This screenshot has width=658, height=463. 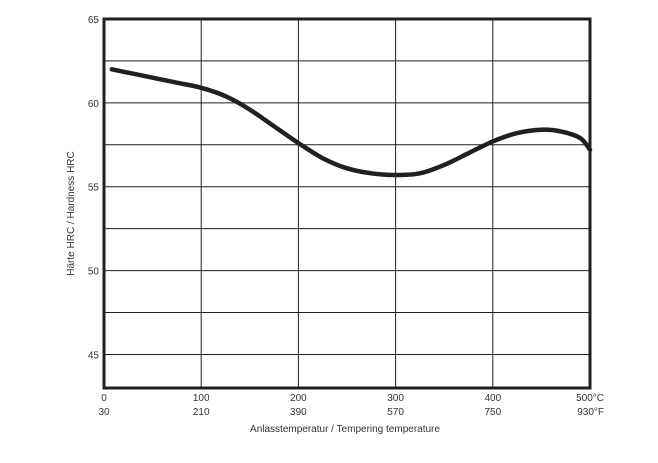 I want to click on x-tick-label-fahrenheit: 30, so click(x=104, y=412).